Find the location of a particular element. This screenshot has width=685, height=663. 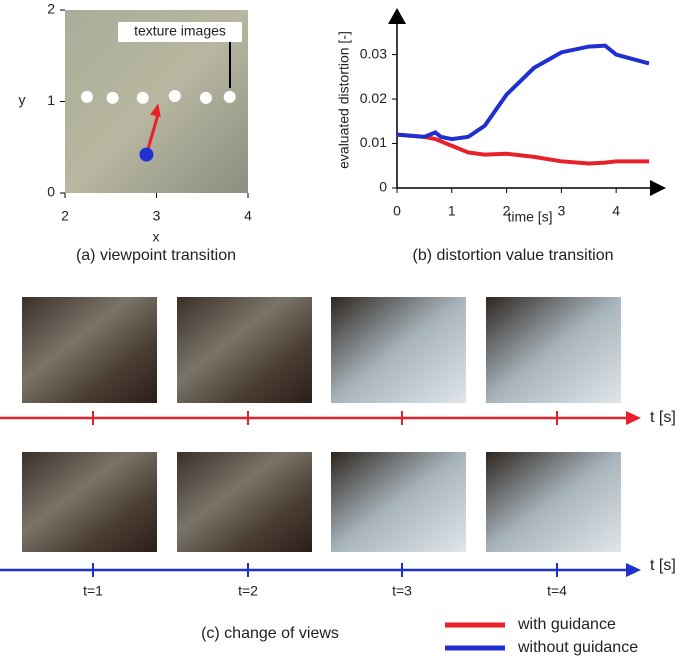

annotation-box is located at coordinates (180, 32).